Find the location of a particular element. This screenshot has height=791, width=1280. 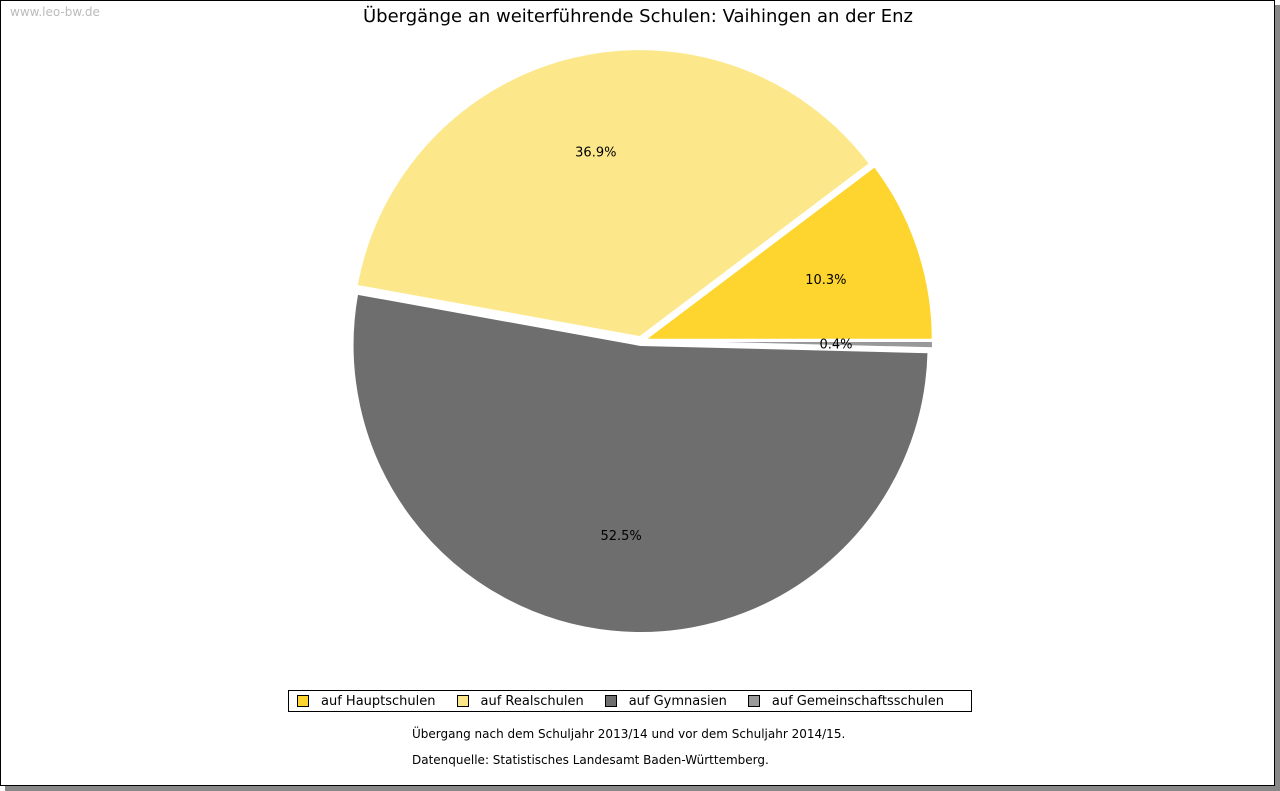

data-label-0: 10.3% is located at coordinates (825, 280).